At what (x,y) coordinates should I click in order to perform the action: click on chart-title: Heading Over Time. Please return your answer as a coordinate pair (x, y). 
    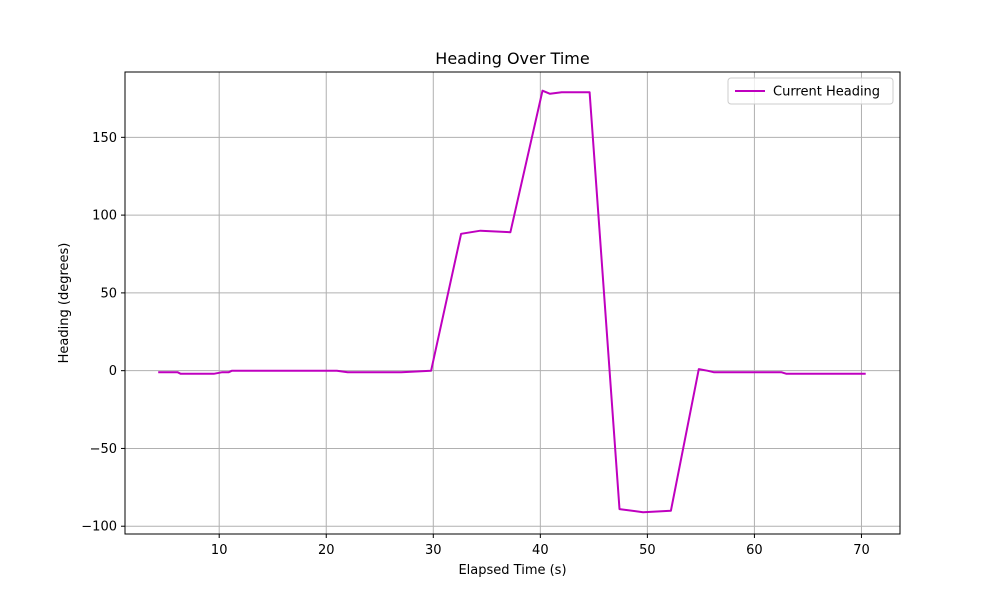
    Looking at the image, I should click on (512, 58).